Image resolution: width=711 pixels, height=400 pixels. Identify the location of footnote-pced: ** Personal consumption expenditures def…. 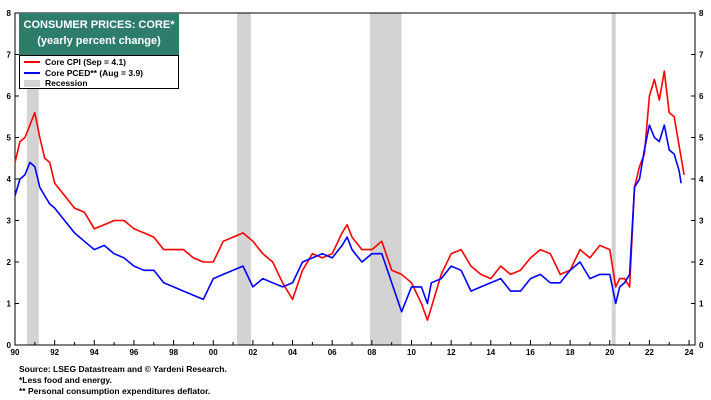
(115, 391).